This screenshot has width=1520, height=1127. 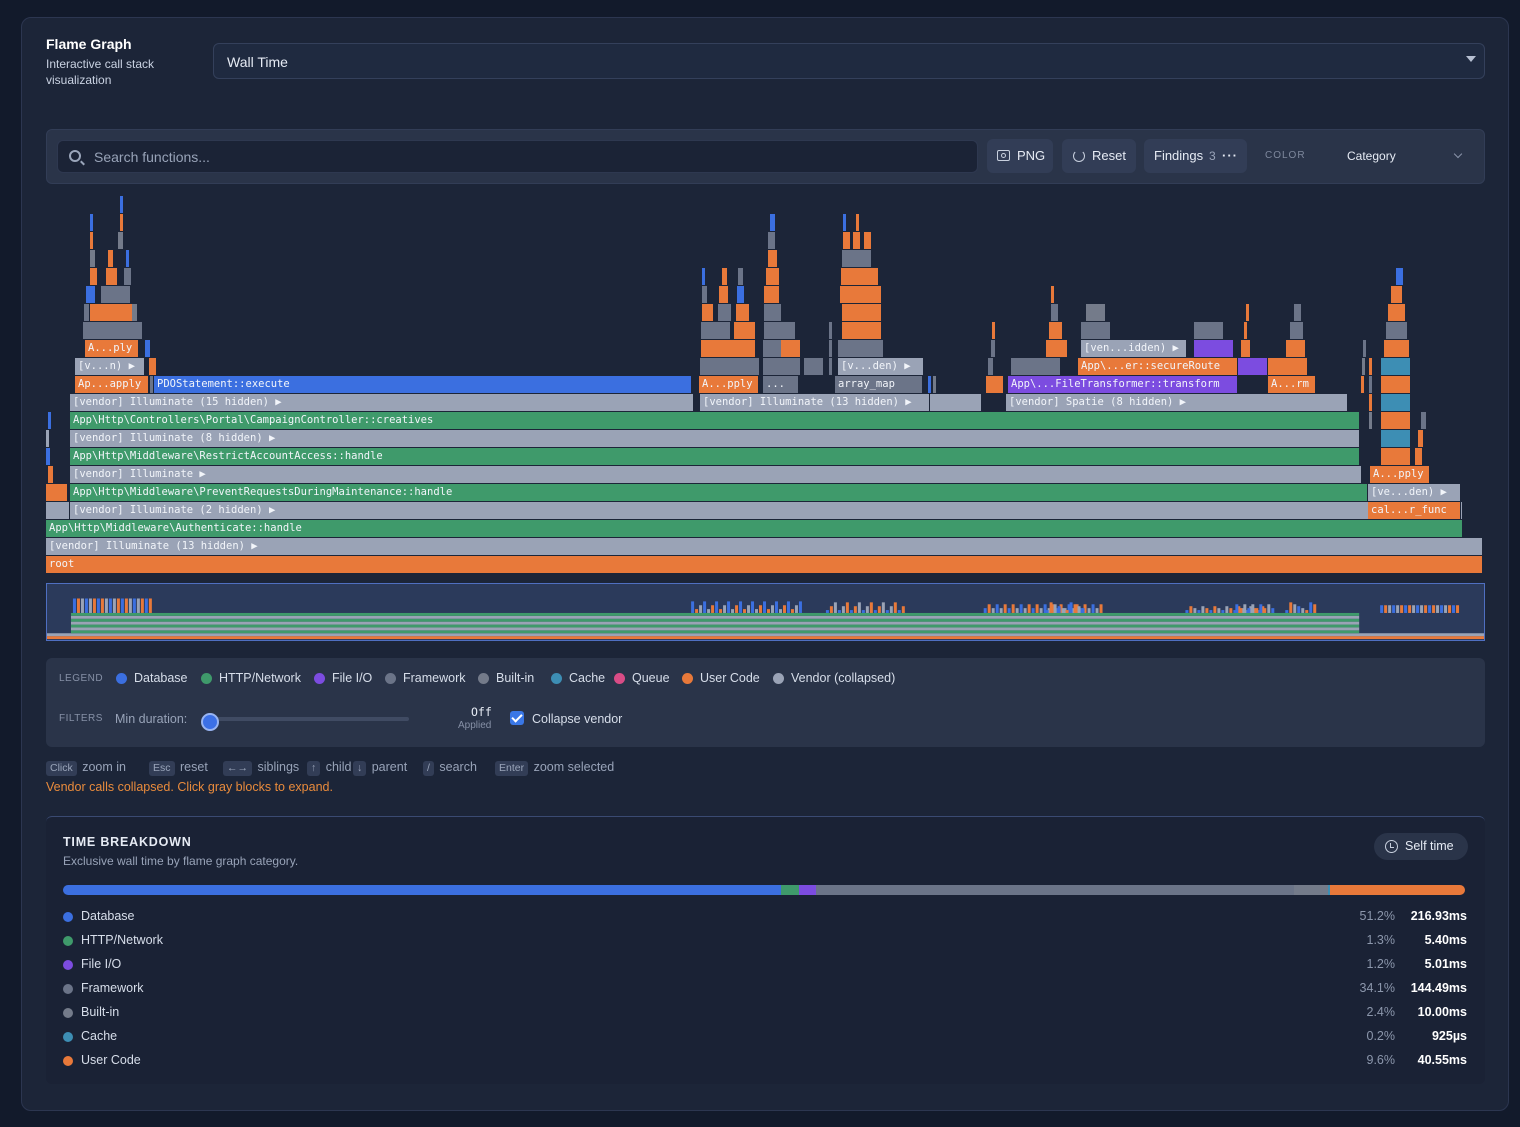 What do you see at coordinates (1020, 156) in the screenshot?
I see `png-button: PNG` at bounding box center [1020, 156].